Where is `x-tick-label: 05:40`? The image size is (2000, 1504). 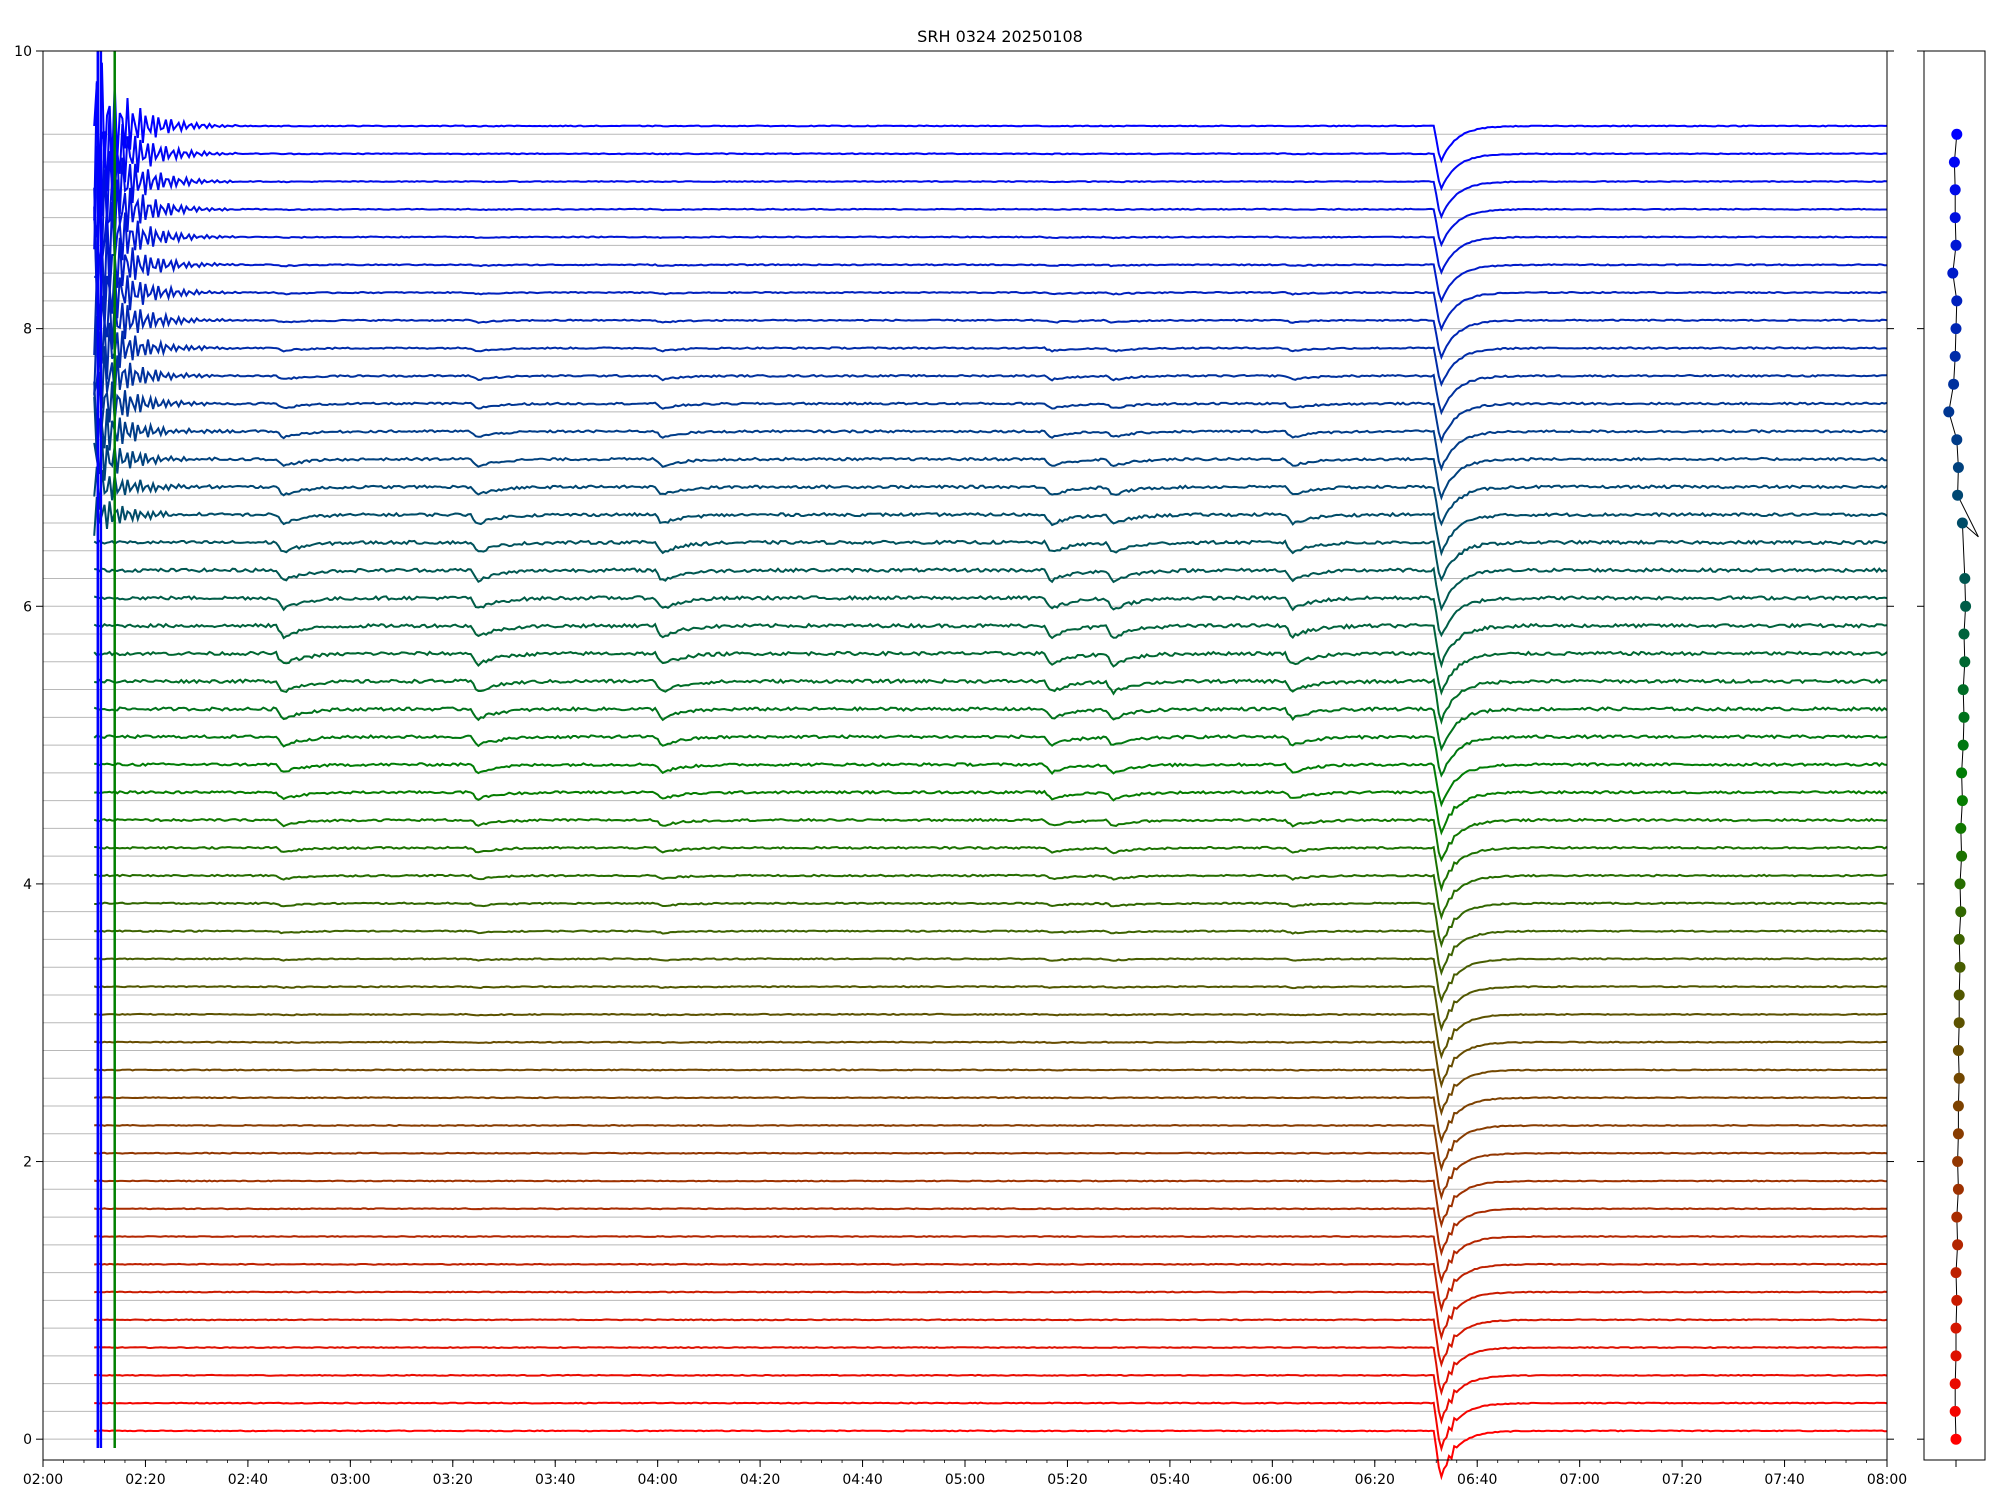
x-tick-label: 05:40 is located at coordinates (1170, 1480).